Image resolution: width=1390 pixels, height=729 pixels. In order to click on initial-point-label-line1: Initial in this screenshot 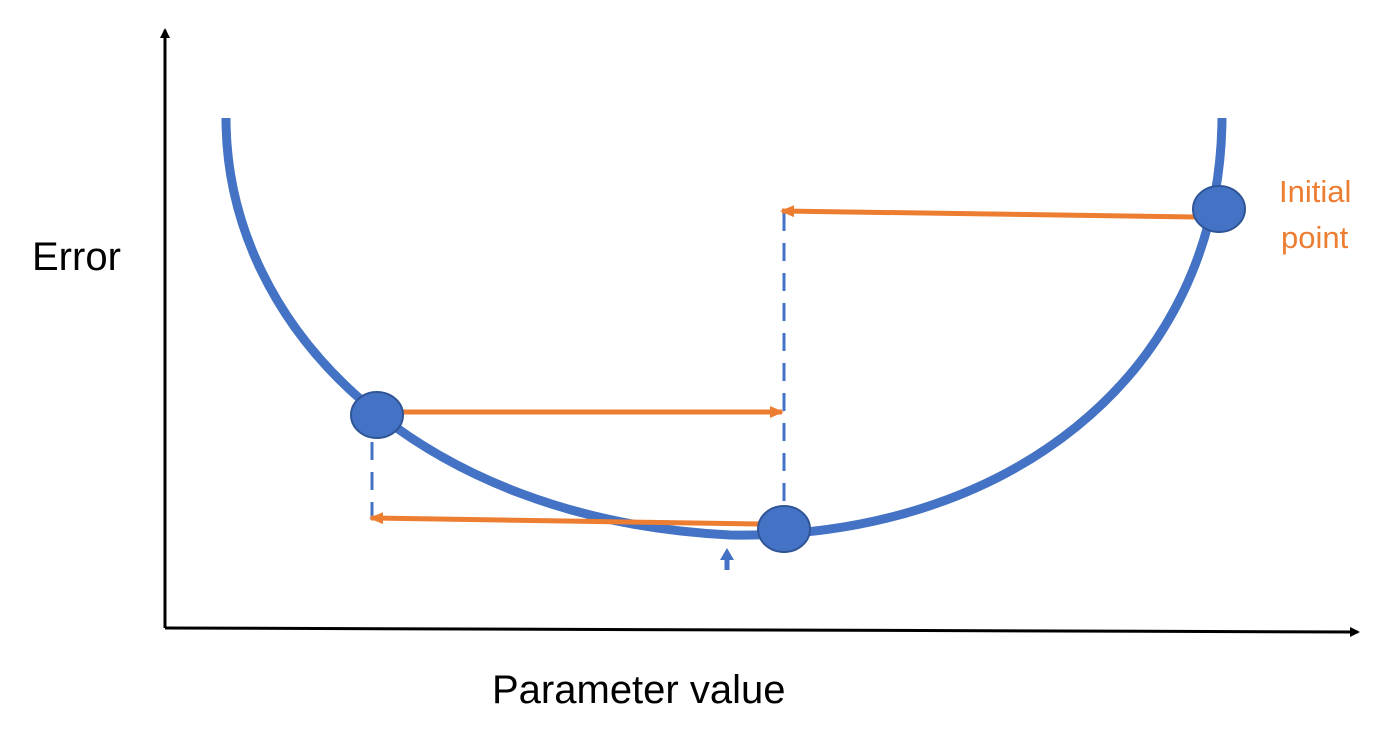, I will do `click(1315, 191)`.